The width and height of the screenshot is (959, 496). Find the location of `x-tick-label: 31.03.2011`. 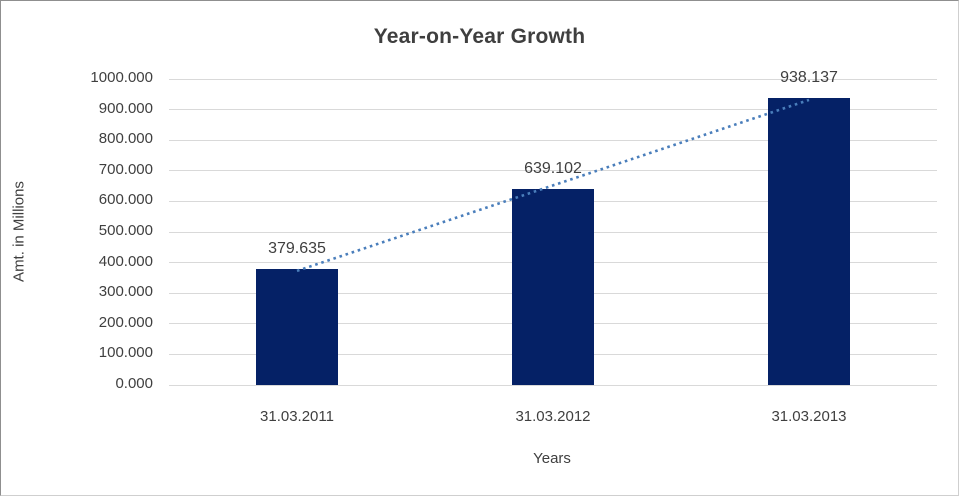

x-tick-label: 31.03.2011 is located at coordinates (297, 416).